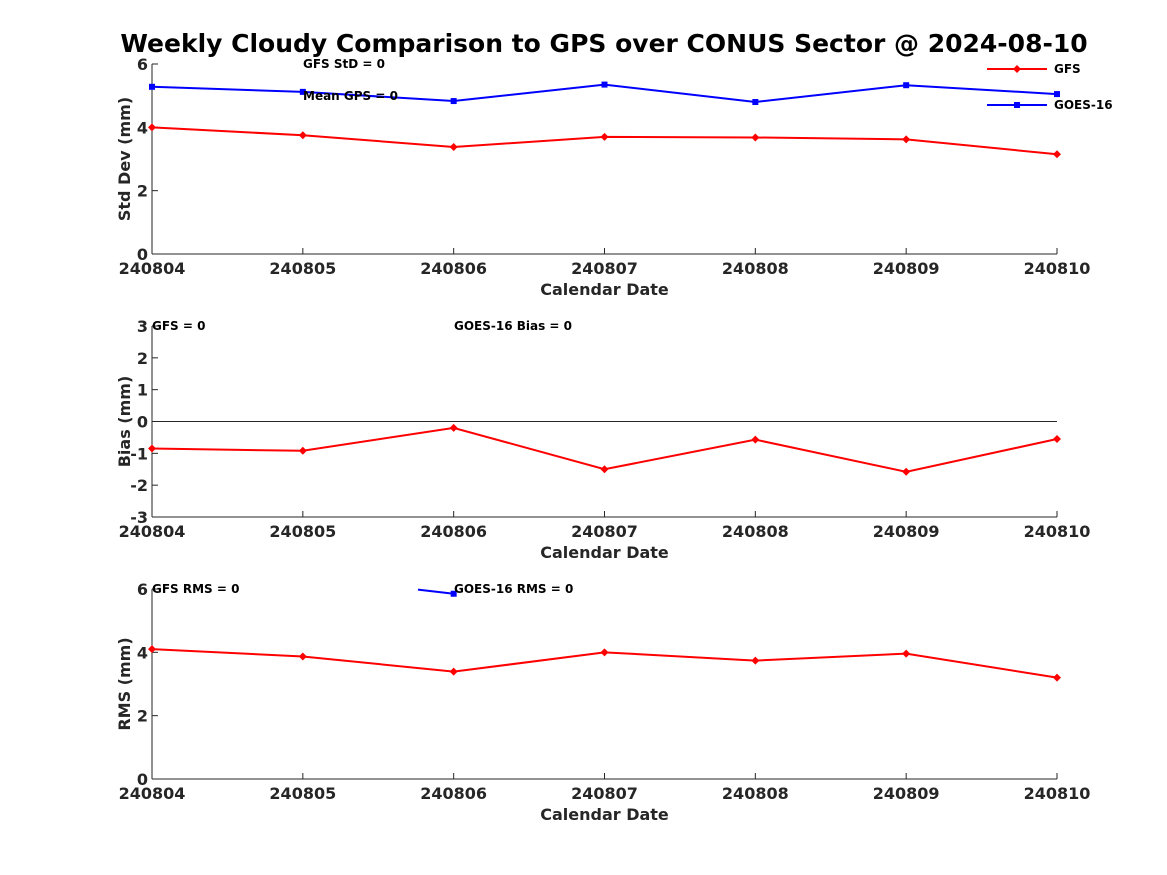 The height and width of the screenshot is (875, 1167). Describe the element at coordinates (604, 289) in the screenshot. I see `std-xlabel: Calendar Date` at that location.